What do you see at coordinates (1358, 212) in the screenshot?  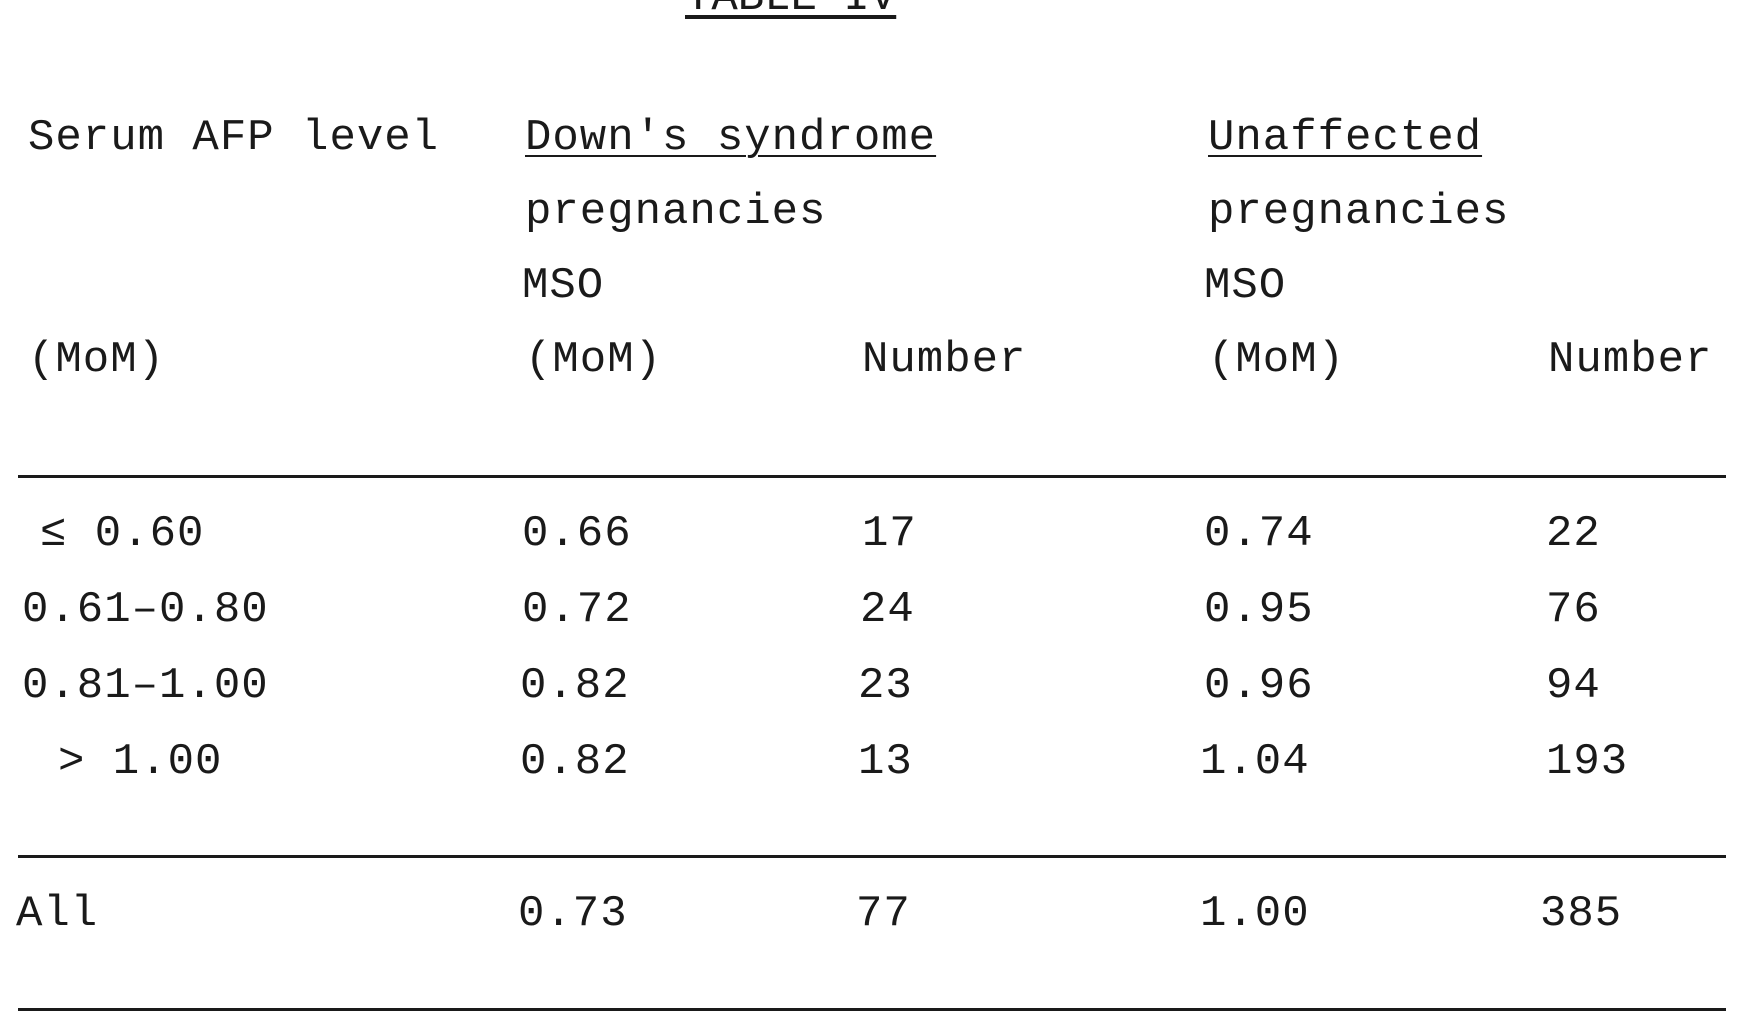 I see `header-unaffected-pregnancies: pregnancies` at bounding box center [1358, 212].